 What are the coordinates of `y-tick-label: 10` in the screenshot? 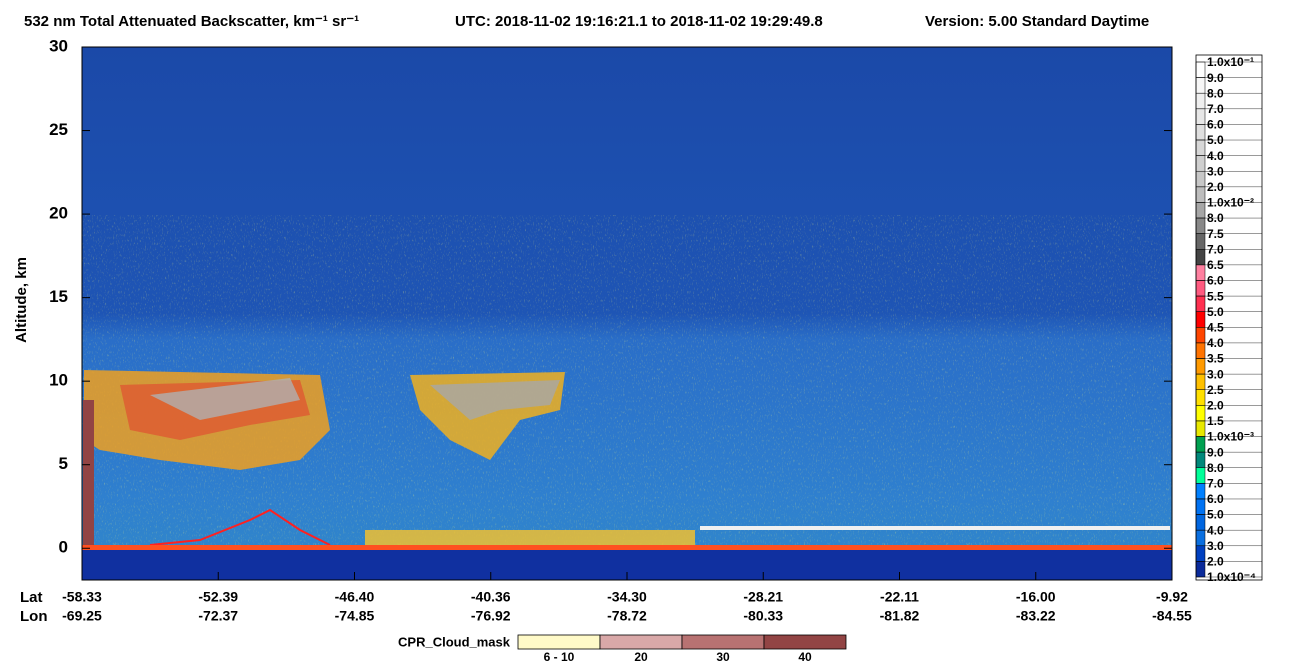 It's located at (58, 380).